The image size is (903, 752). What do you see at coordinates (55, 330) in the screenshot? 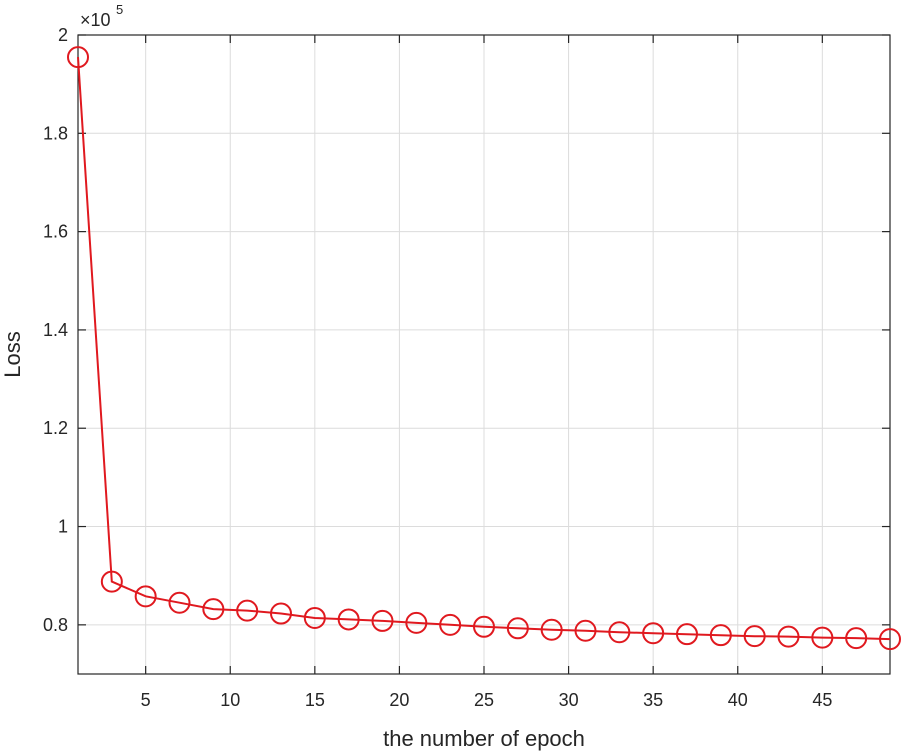
I see `y-tick-label: 1.4` at bounding box center [55, 330].